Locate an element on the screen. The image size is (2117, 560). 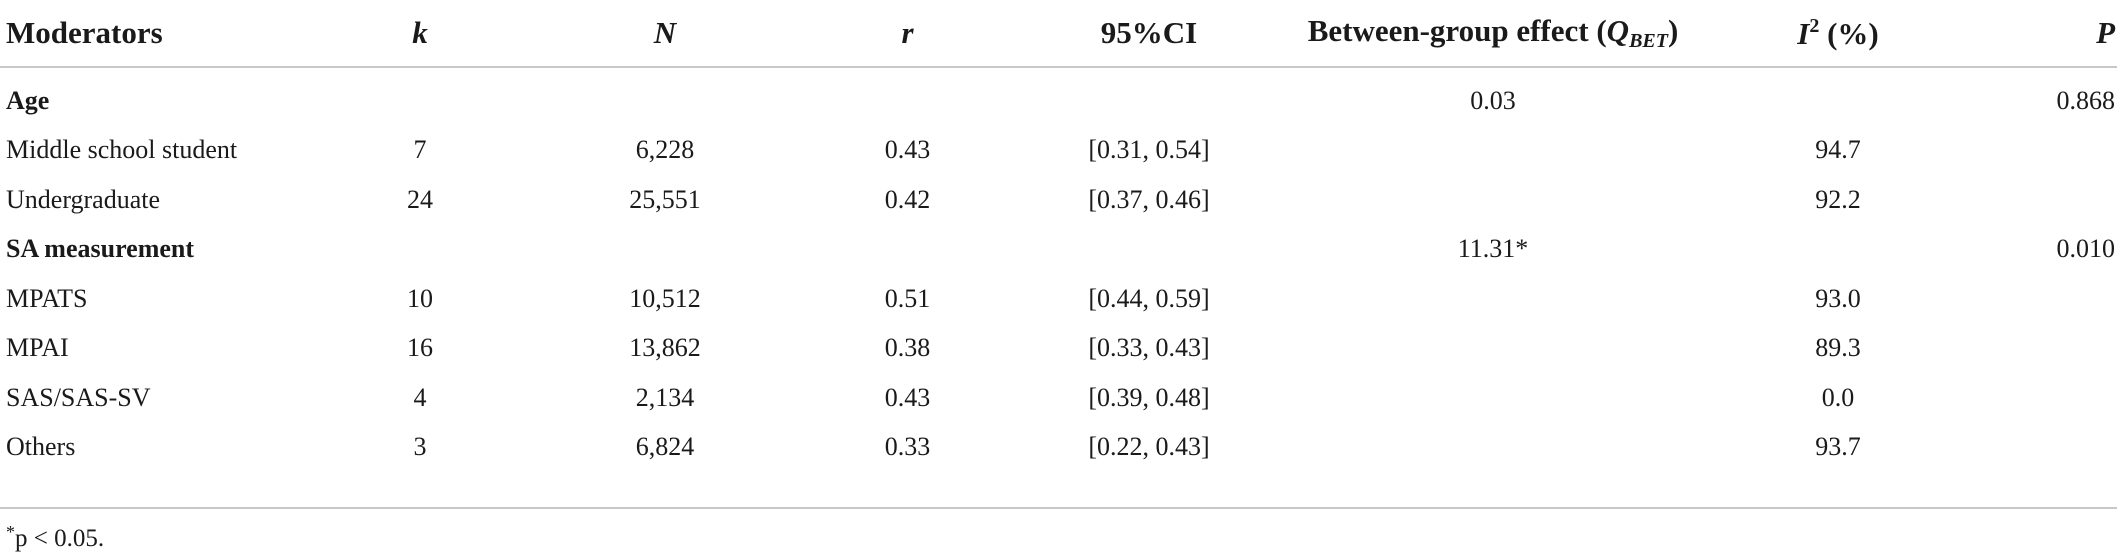
cell-i2: 93.7 is located at coordinates (1838, 447).